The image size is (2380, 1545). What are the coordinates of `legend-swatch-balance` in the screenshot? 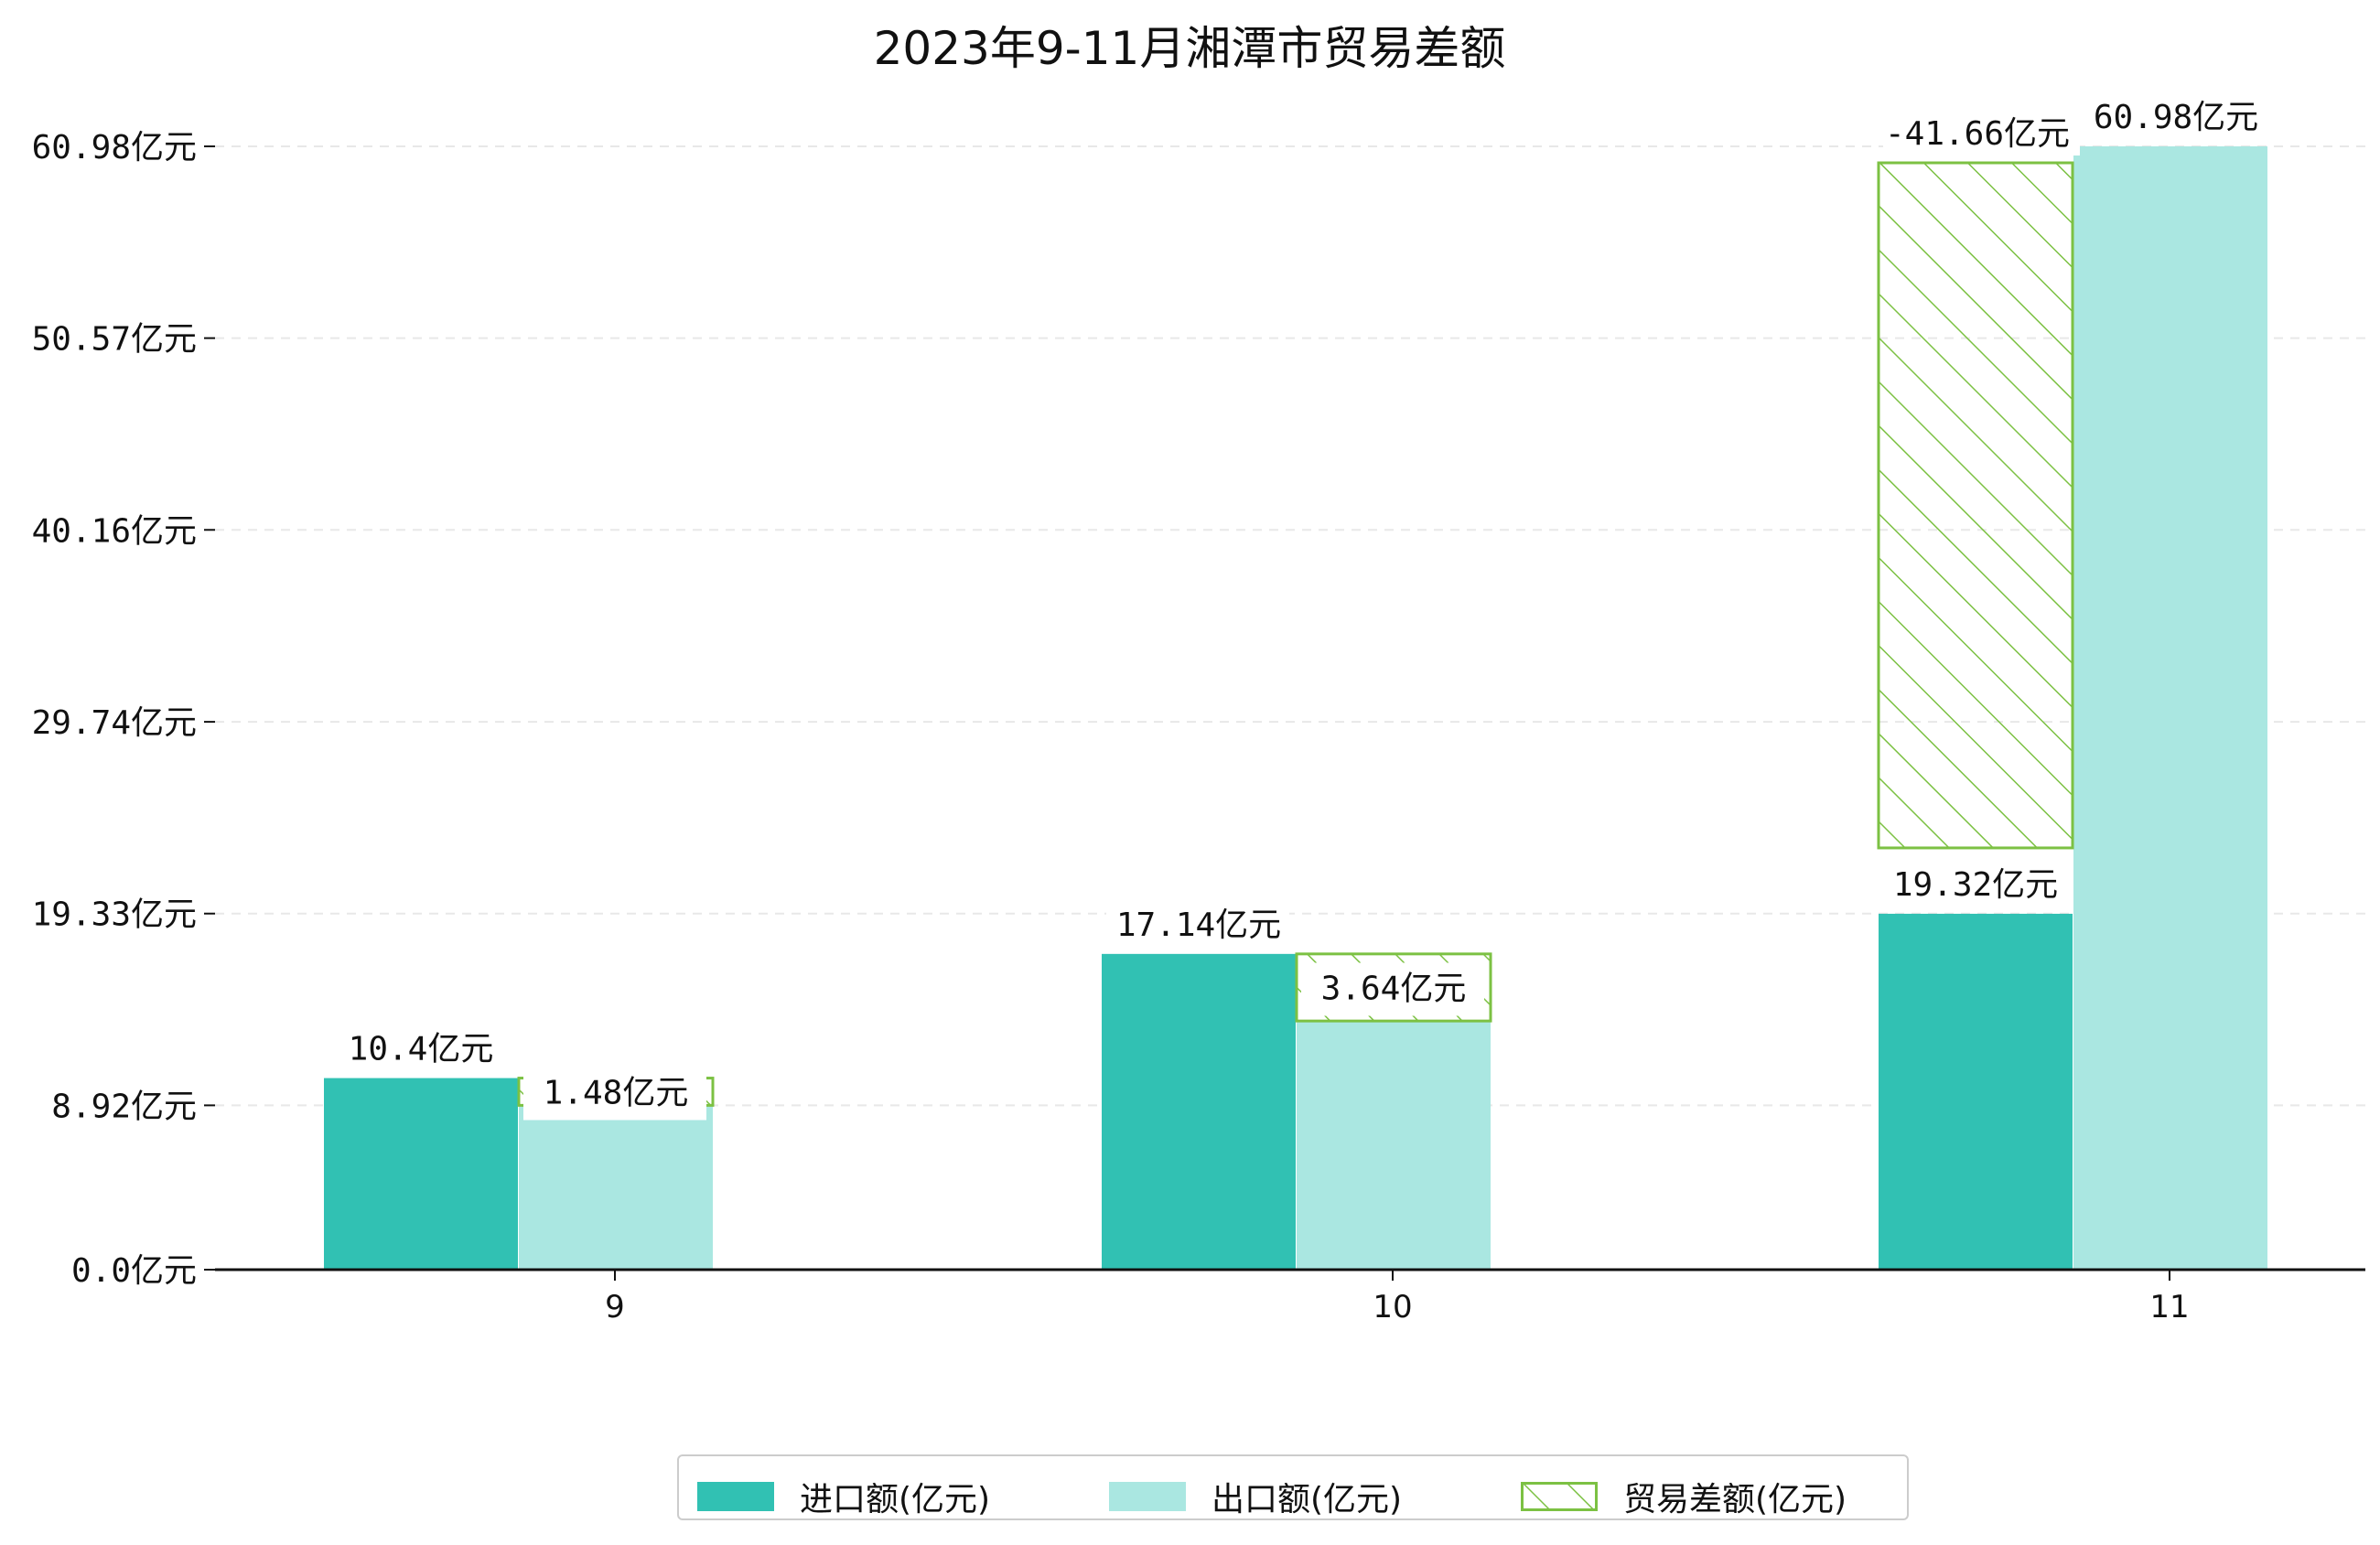 It's located at (1559, 1496).